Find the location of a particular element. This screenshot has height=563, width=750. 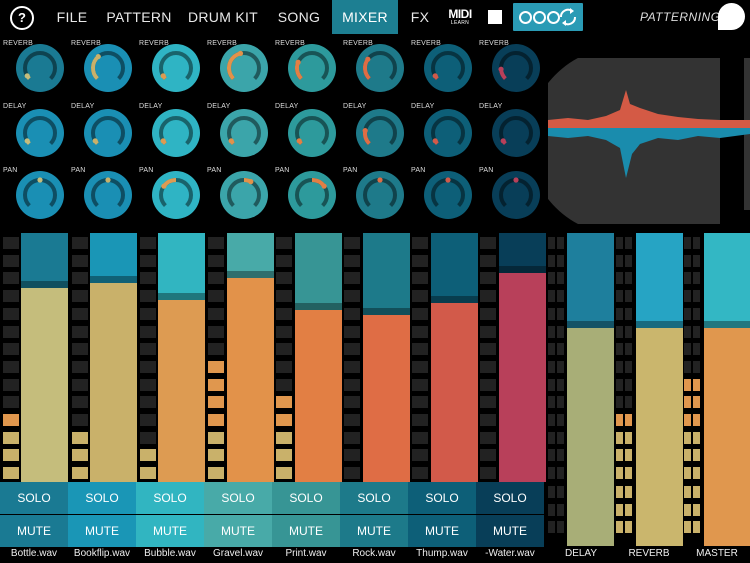

tab-song: SONG is located at coordinates (299, 17).